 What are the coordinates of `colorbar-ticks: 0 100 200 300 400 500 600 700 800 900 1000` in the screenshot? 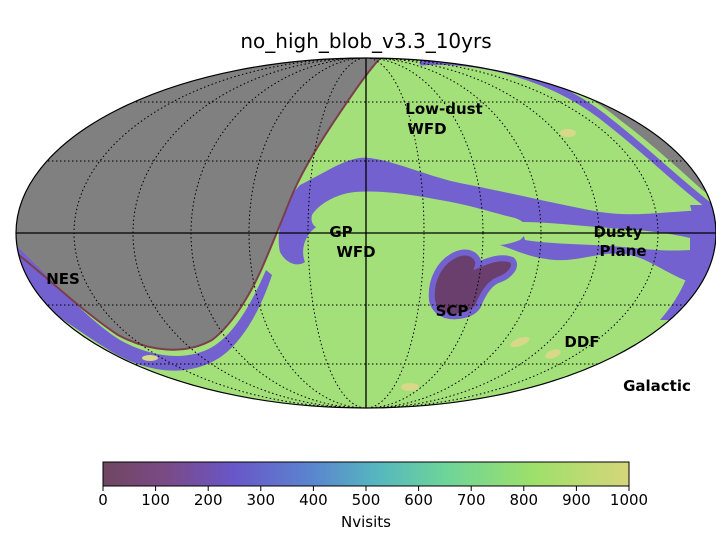 It's located at (373, 497).